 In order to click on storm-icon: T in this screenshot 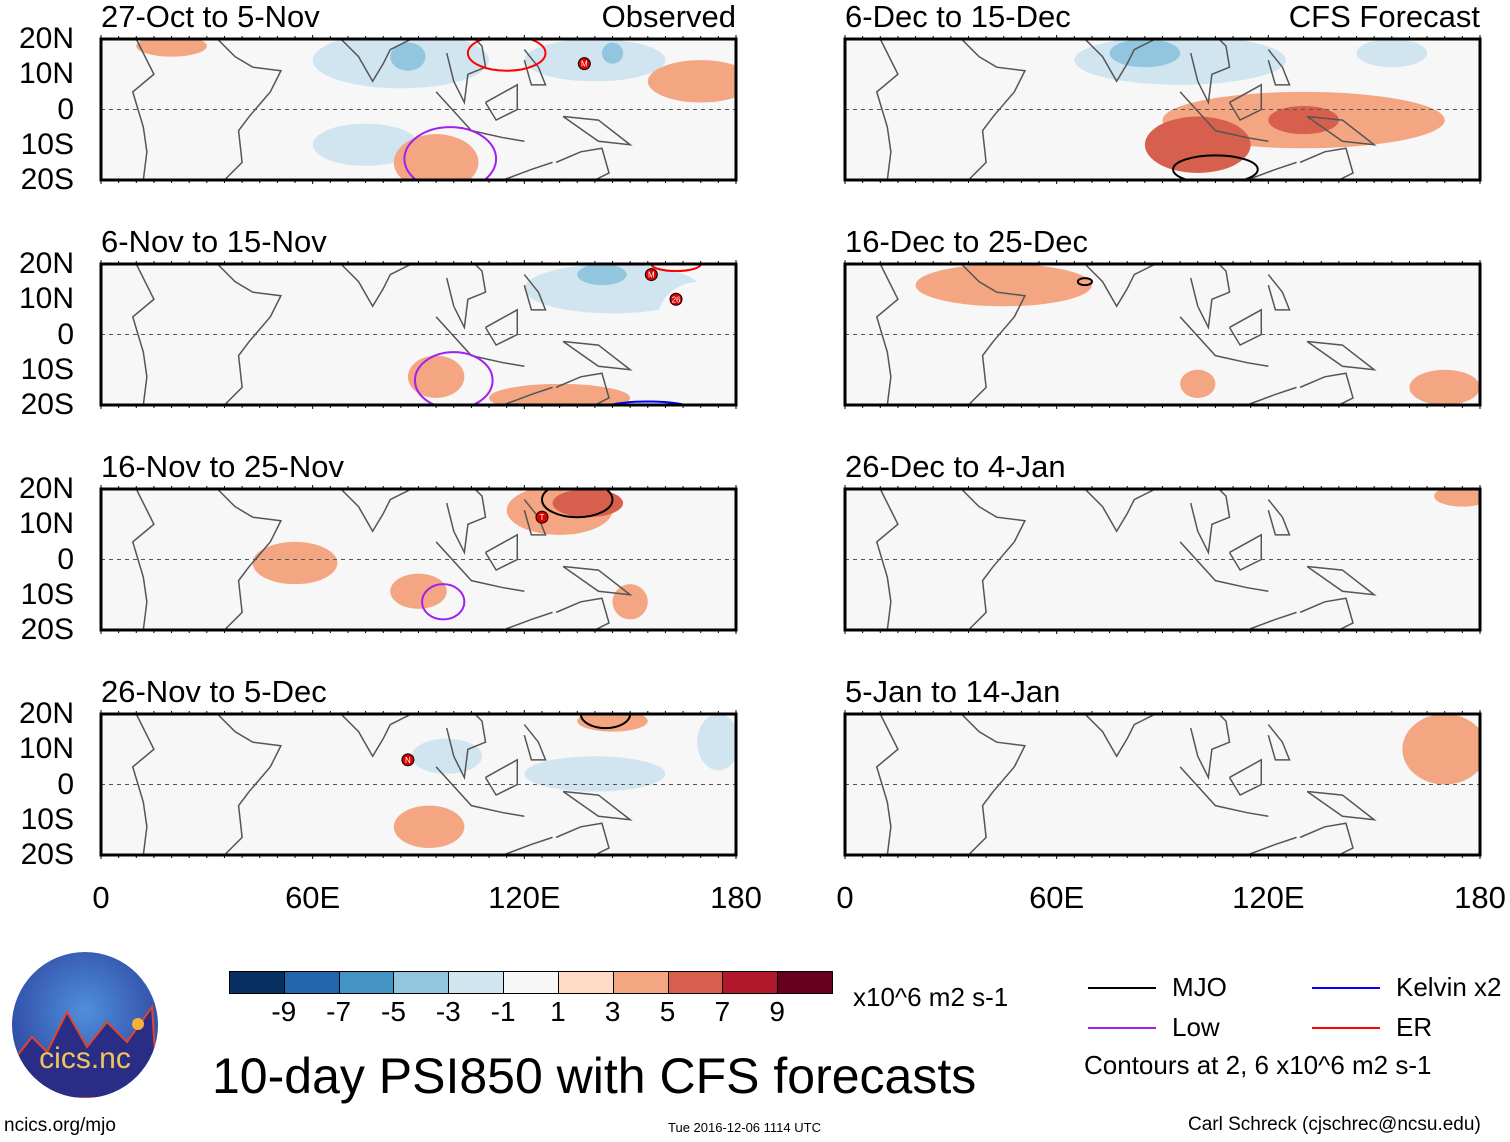, I will do `click(542, 517)`.